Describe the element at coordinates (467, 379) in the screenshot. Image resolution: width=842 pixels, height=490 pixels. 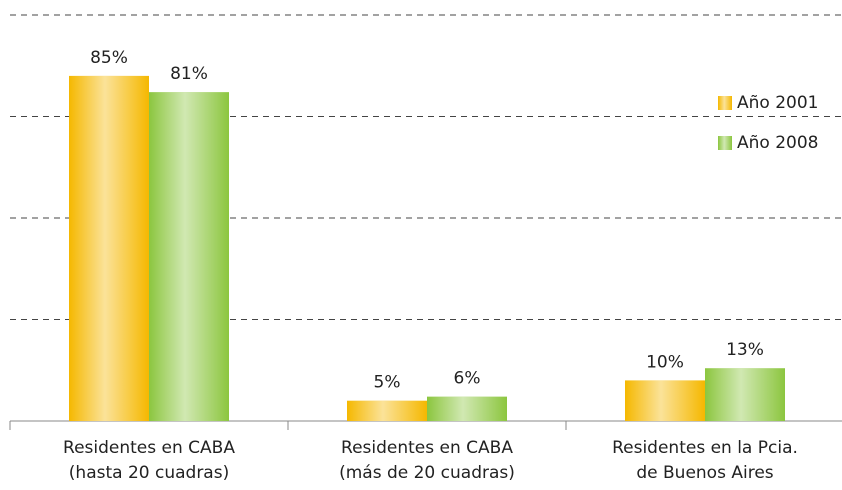
I see `data-label: 6%` at that location.